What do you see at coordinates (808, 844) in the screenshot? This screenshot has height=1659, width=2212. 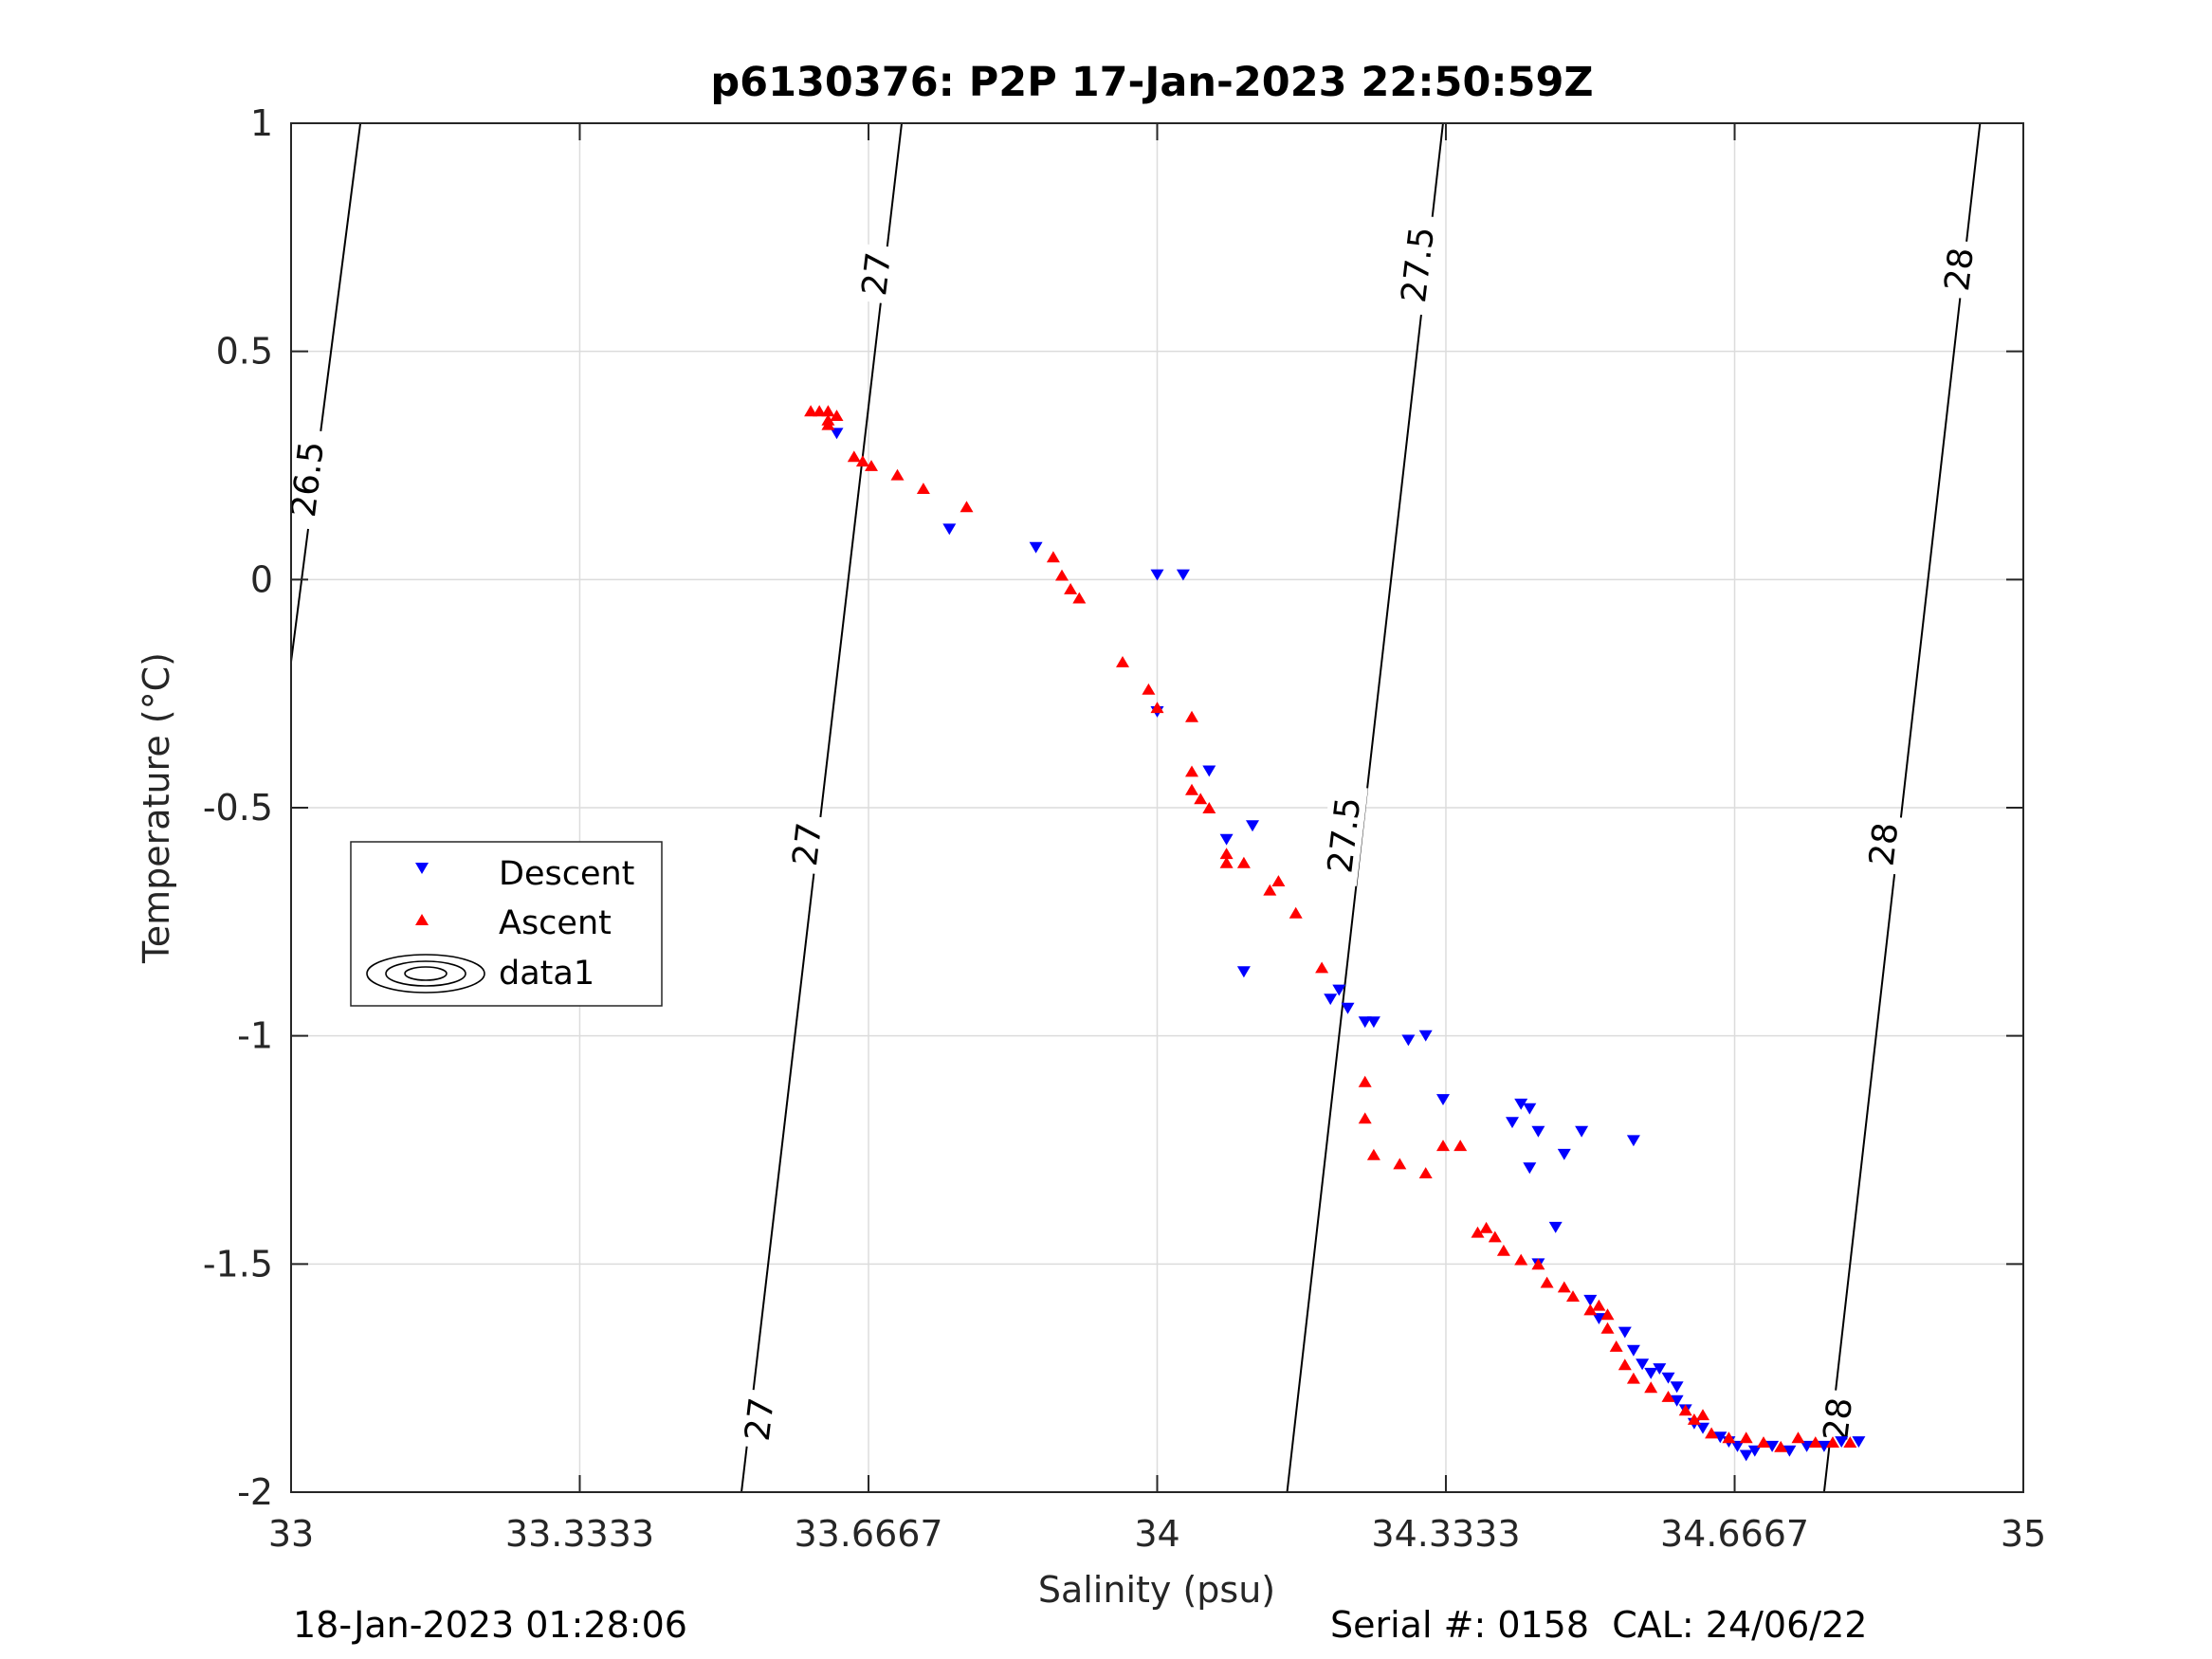 I see `contour-label-text: 27` at bounding box center [808, 844].